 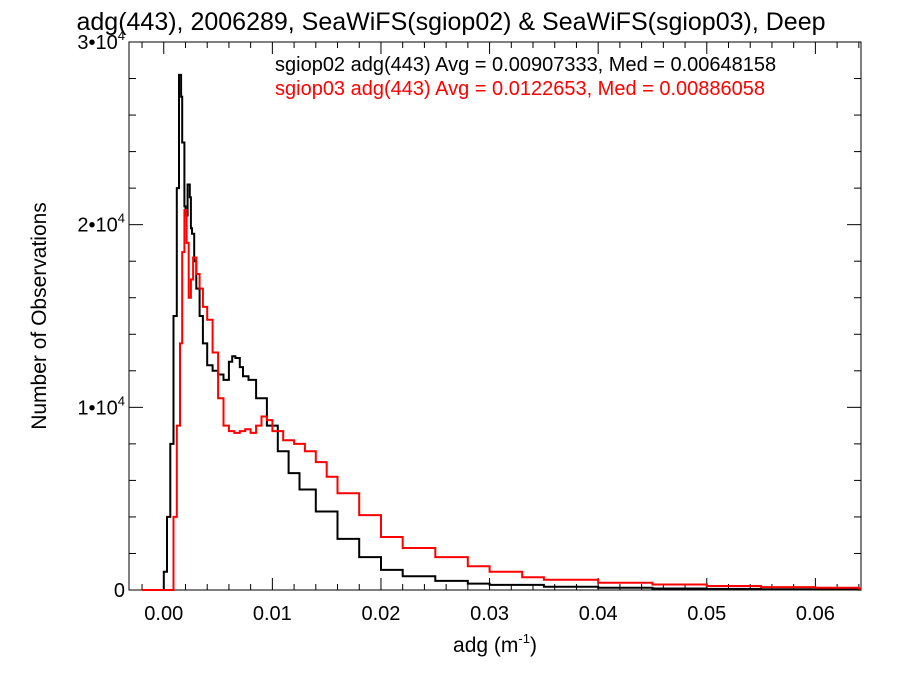 What do you see at coordinates (485, 645) in the screenshot?
I see `x-axis-label-text: adg (m` at bounding box center [485, 645].